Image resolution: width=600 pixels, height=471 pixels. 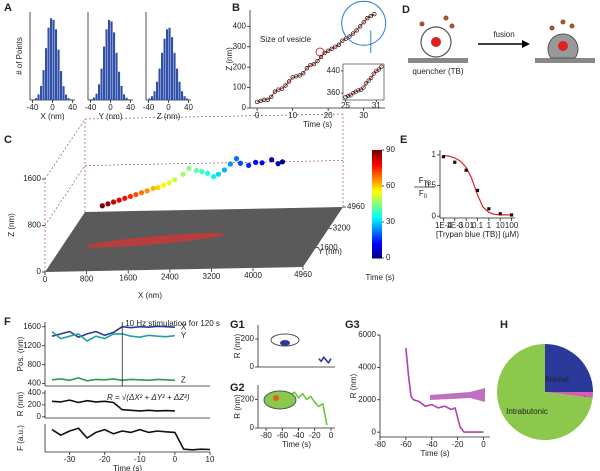 I want to click on pie-slice, so click(x=569, y=395).